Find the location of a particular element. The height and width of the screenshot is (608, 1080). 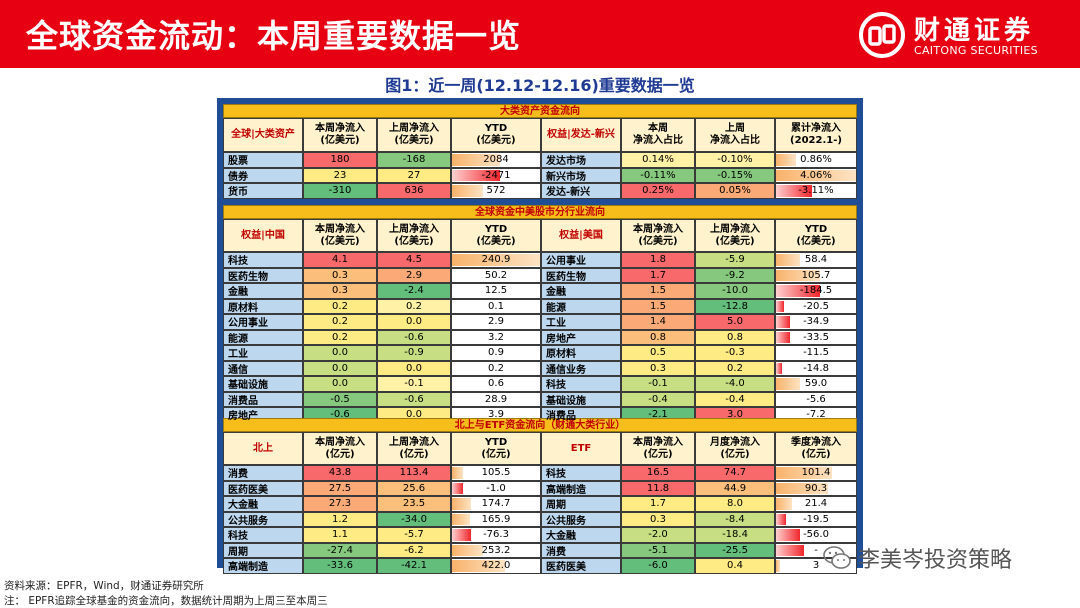

cell-value: 0.0 is located at coordinates (414, 322).